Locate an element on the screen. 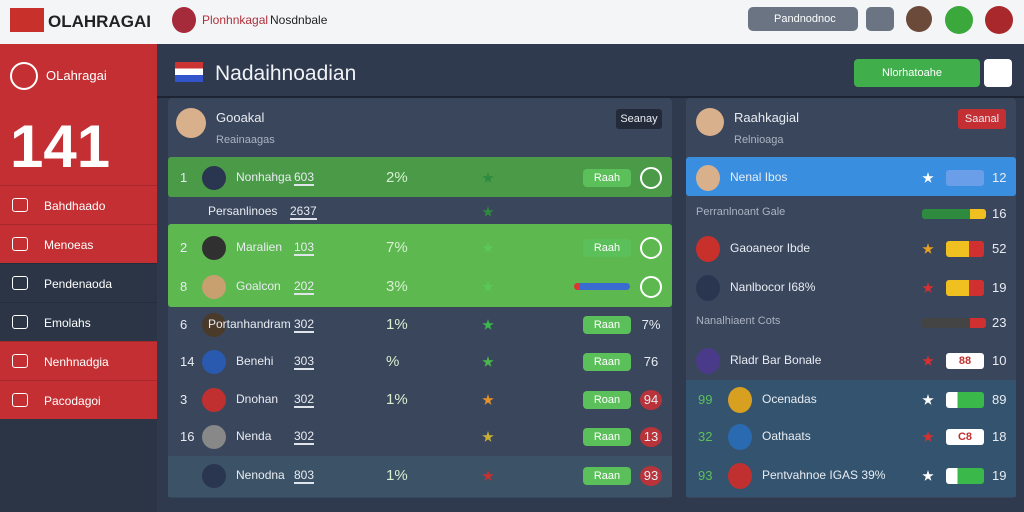 This screenshot has height=512, width=1024. team-name: Rladr Bar Bonale is located at coordinates (776, 360).